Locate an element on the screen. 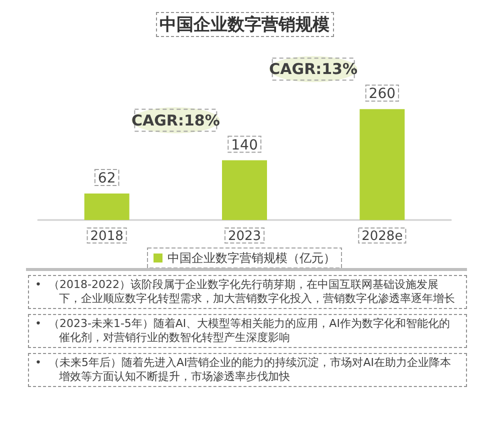  text: CAGR:13% is located at coordinates (313, 69).